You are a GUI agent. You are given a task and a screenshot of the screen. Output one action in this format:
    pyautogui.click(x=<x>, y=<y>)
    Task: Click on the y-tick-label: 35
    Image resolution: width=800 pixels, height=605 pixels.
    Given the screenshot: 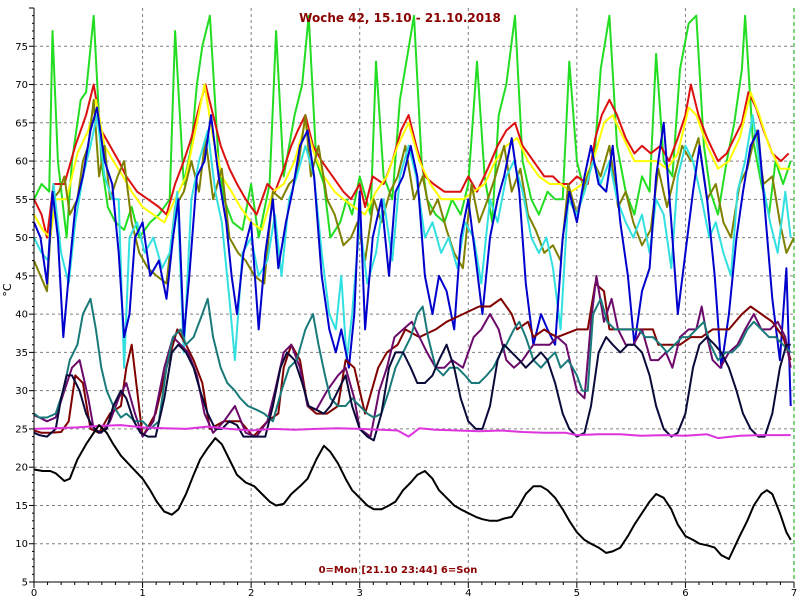 What is the action you would take?
    pyautogui.click(x=21, y=353)
    